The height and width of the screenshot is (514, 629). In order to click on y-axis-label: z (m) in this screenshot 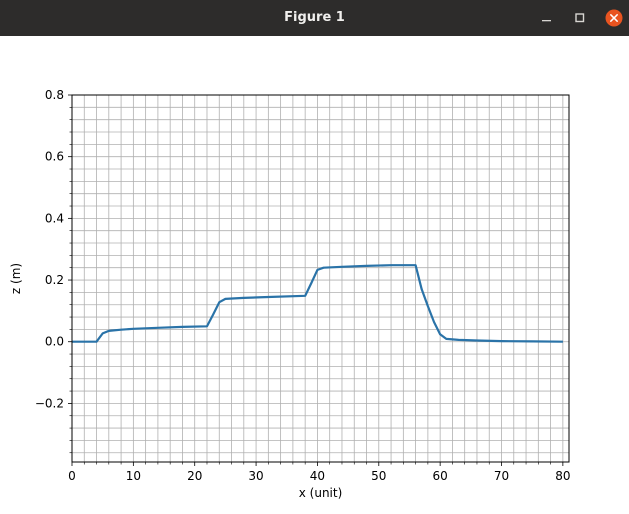, I will do `click(16, 278)`.